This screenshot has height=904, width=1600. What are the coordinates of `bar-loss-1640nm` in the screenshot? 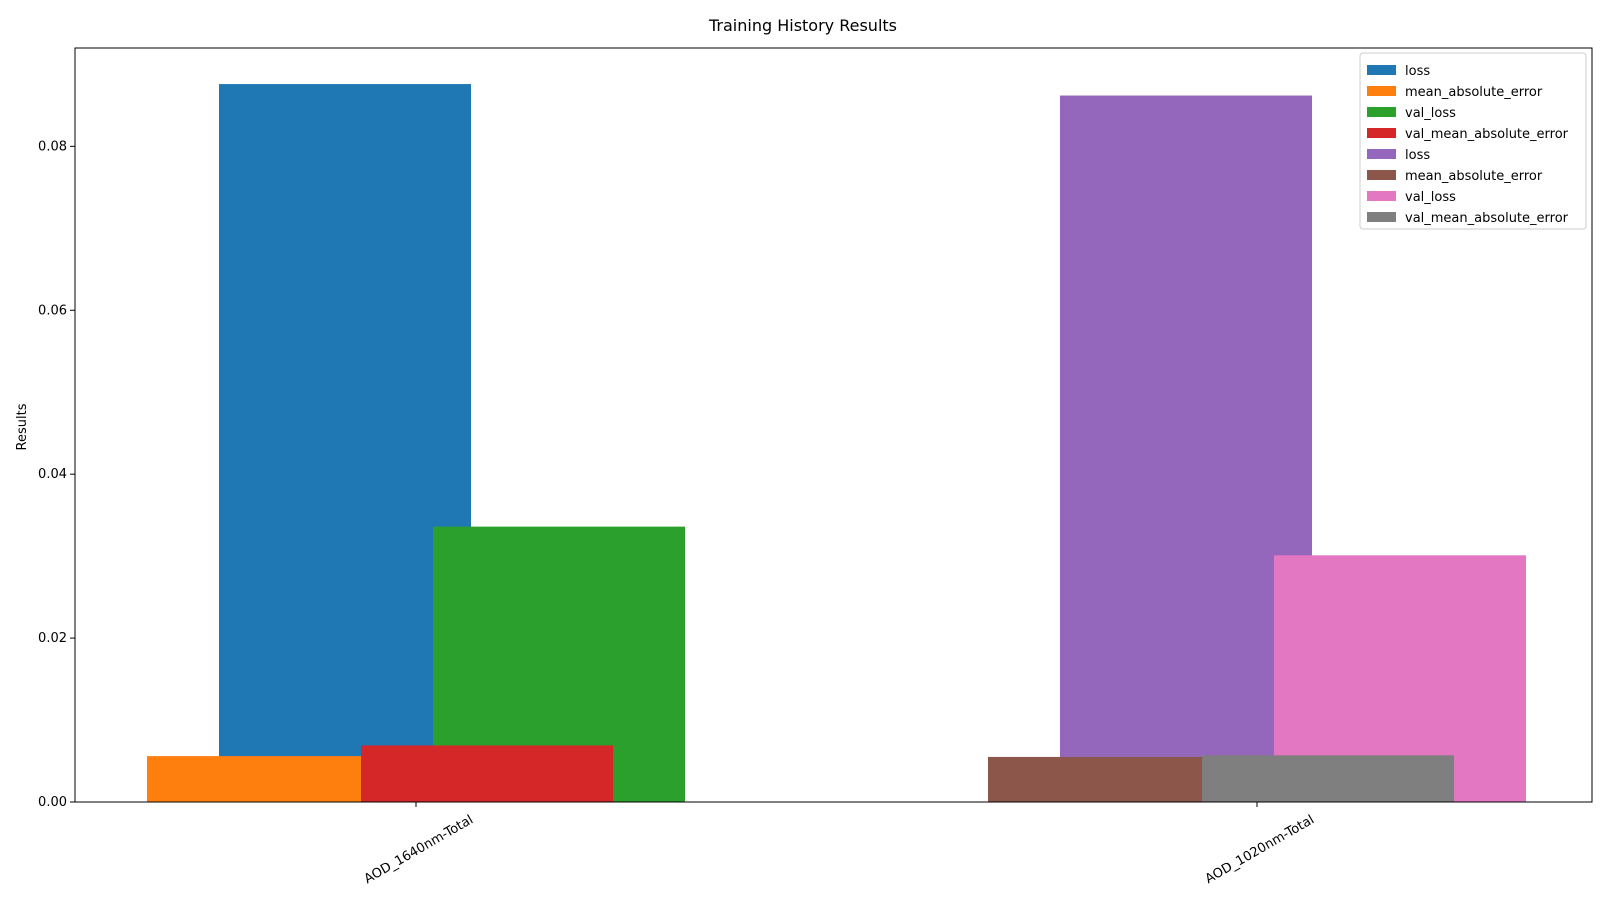 It's located at (345, 443).